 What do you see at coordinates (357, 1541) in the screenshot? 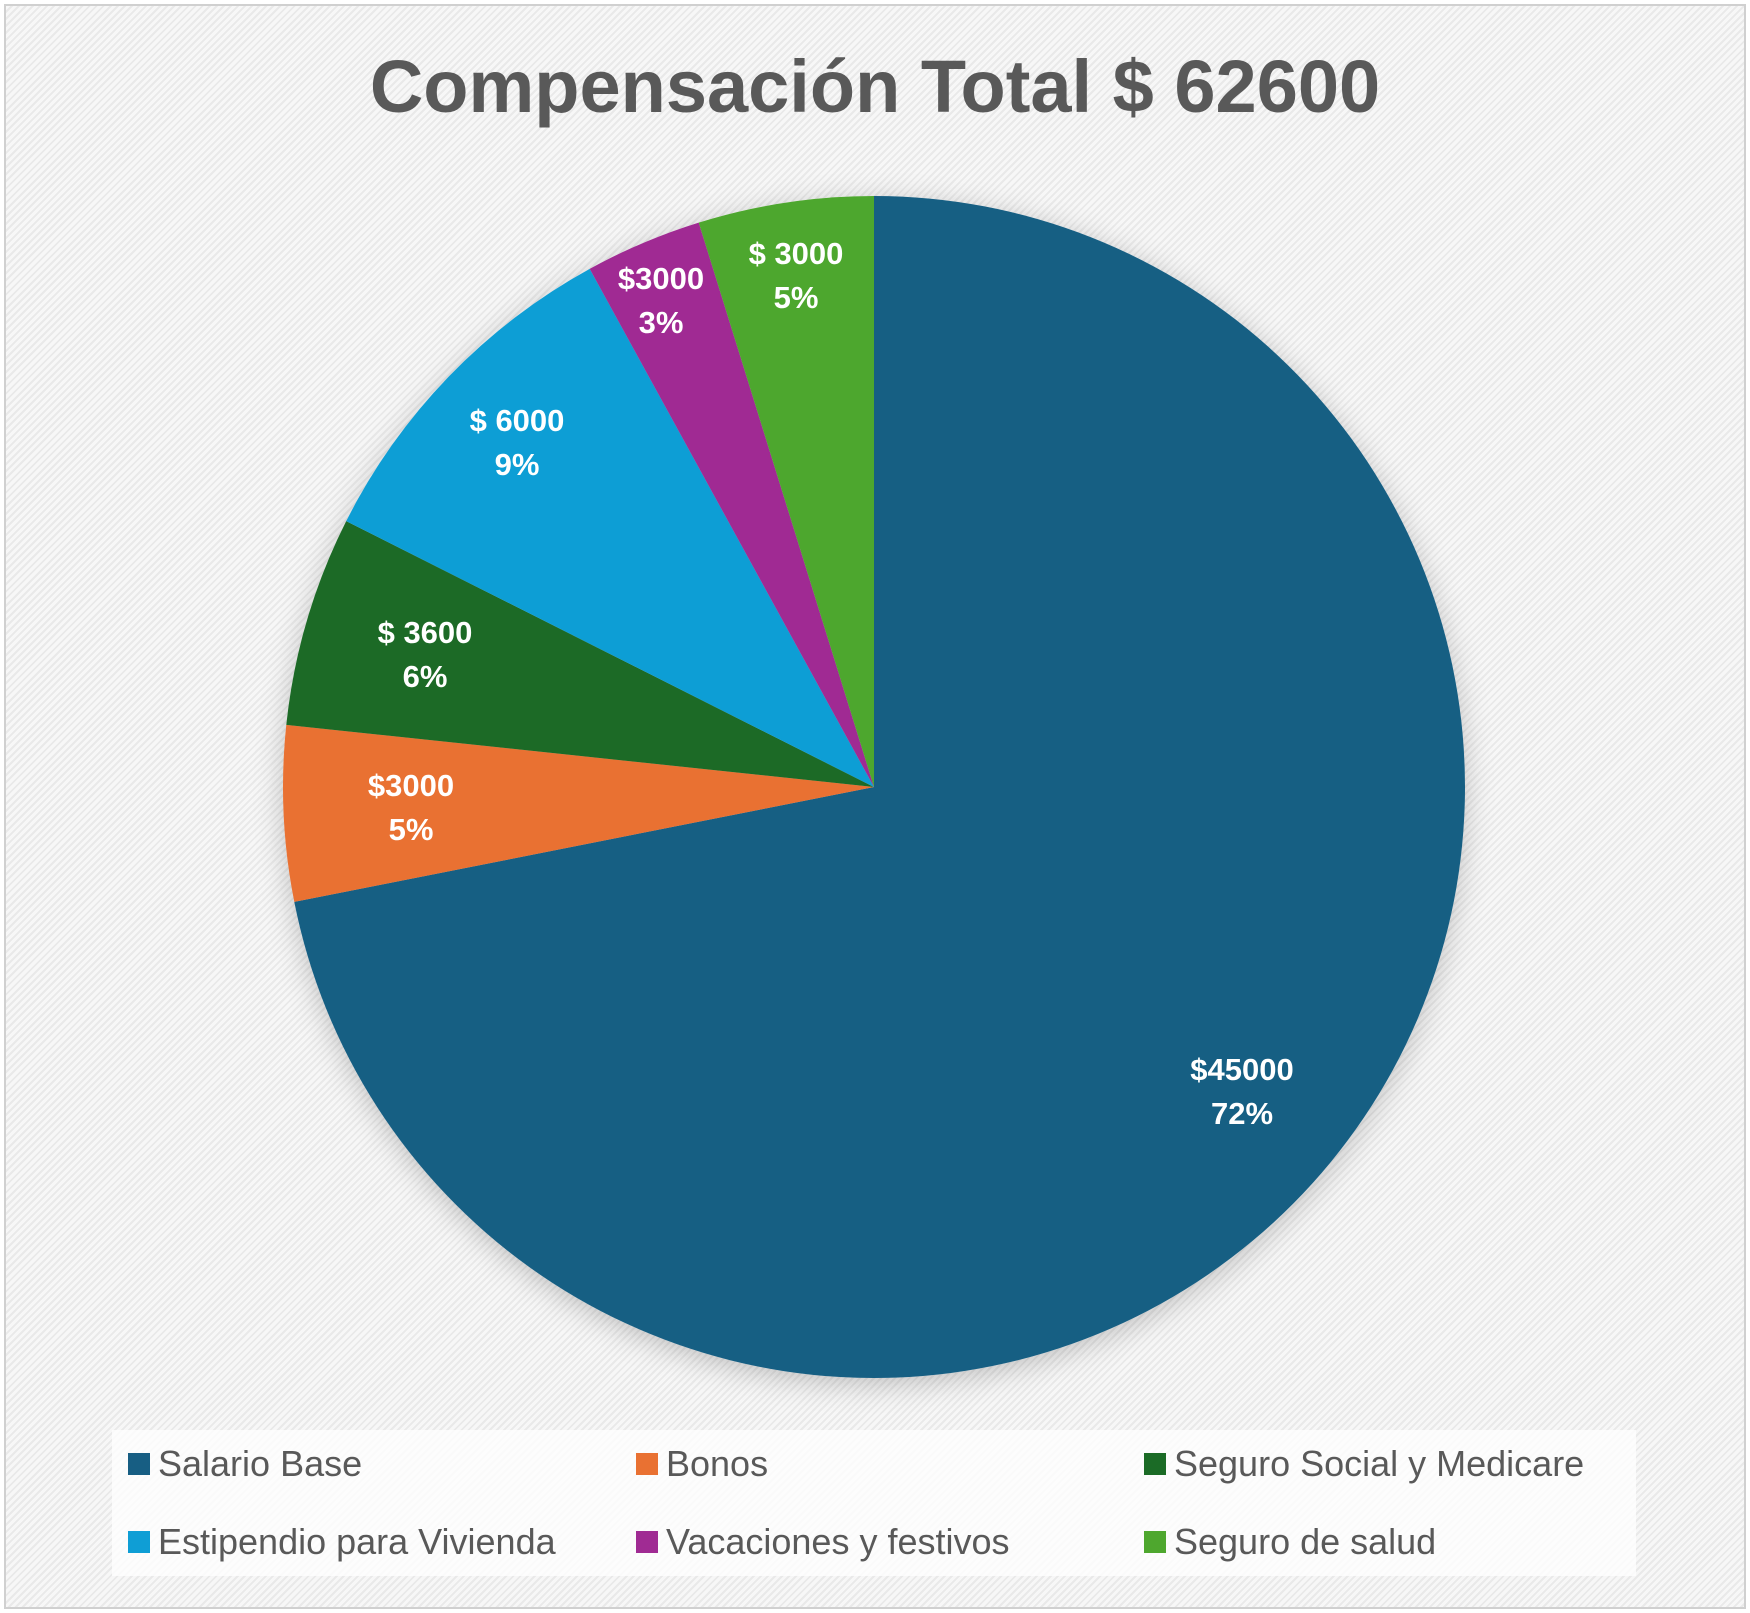
I see `legend-label: Estipendio para Vivienda` at bounding box center [357, 1541].